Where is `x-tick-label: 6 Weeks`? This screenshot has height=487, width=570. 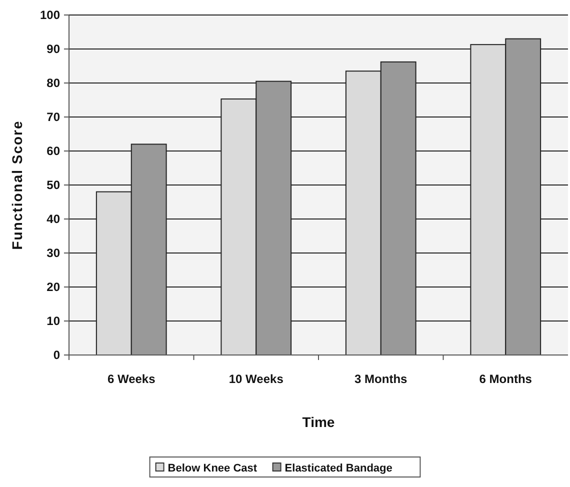
x-tick-label: 6 Weeks is located at coordinates (131, 379).